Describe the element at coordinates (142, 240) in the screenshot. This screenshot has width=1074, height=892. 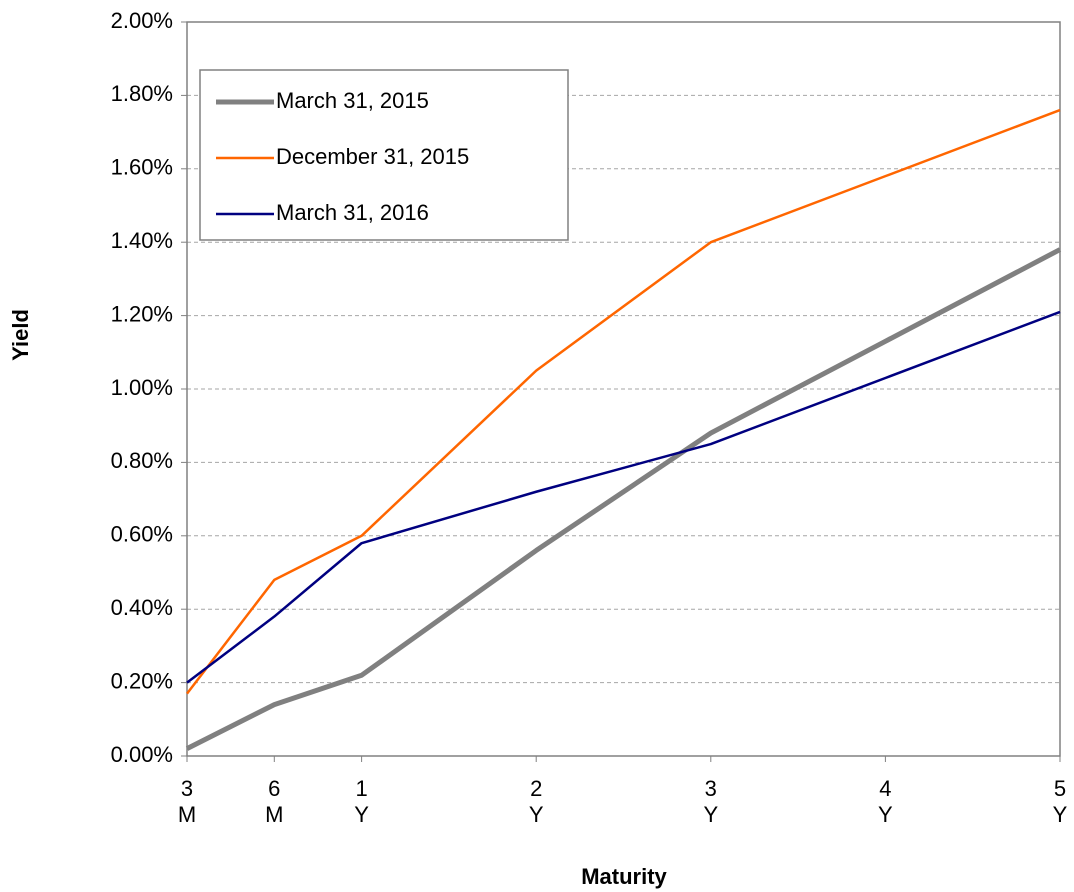
I see `y-tick-label: 1.40%` at that location.